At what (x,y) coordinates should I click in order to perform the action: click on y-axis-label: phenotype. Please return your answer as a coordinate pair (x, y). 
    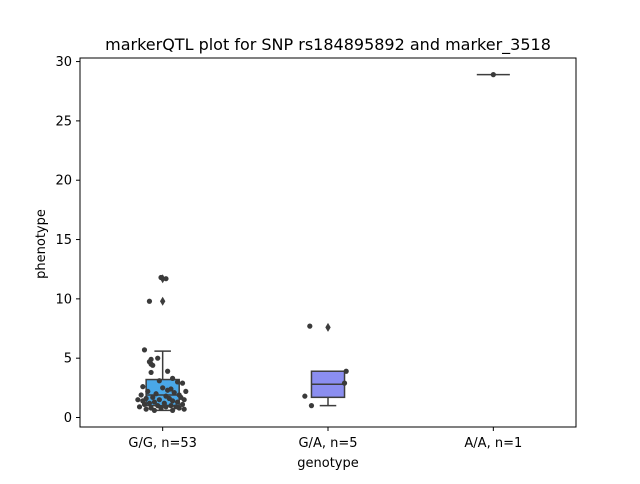
    Looking at the image, I should click on (41, 244).